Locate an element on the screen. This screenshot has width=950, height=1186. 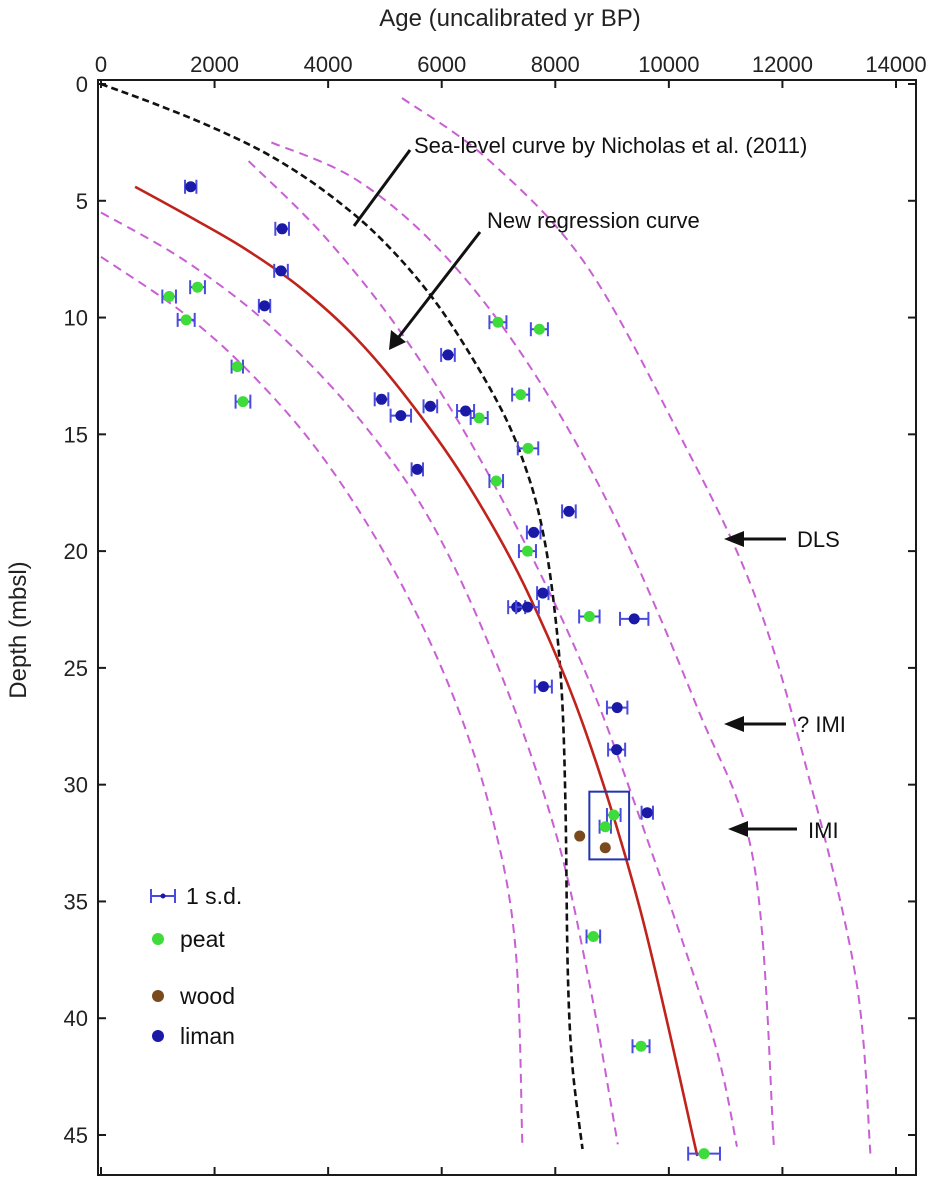
legend-wood-marker is located at coordinates (158, 996).